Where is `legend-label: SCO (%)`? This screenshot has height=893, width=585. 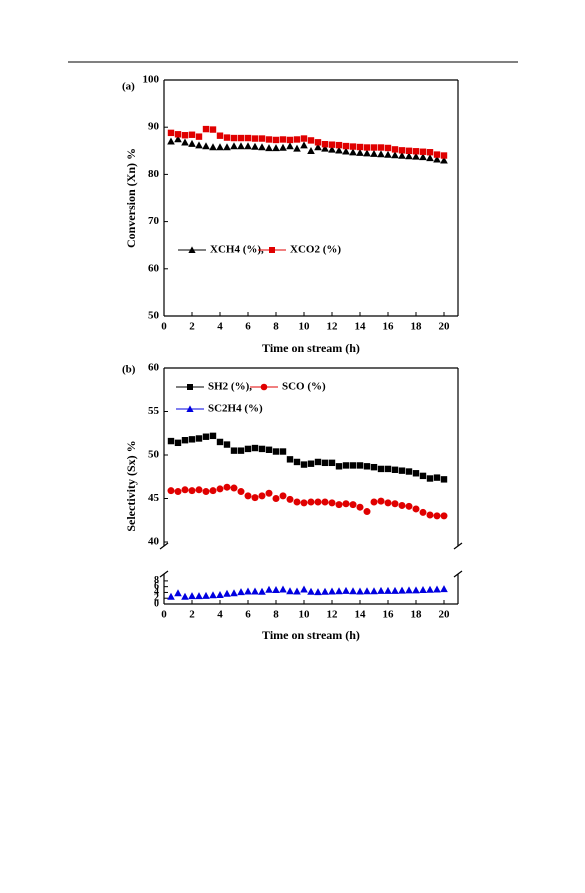
legend-label: SCO (%) is located at coordinates (304, 387).